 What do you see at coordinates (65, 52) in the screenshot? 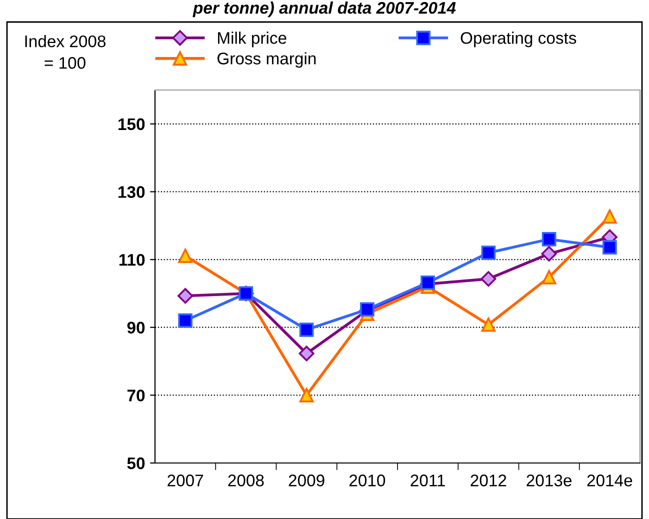
I see `text: Index 2008 = 100` at bounding box center [65, 52].